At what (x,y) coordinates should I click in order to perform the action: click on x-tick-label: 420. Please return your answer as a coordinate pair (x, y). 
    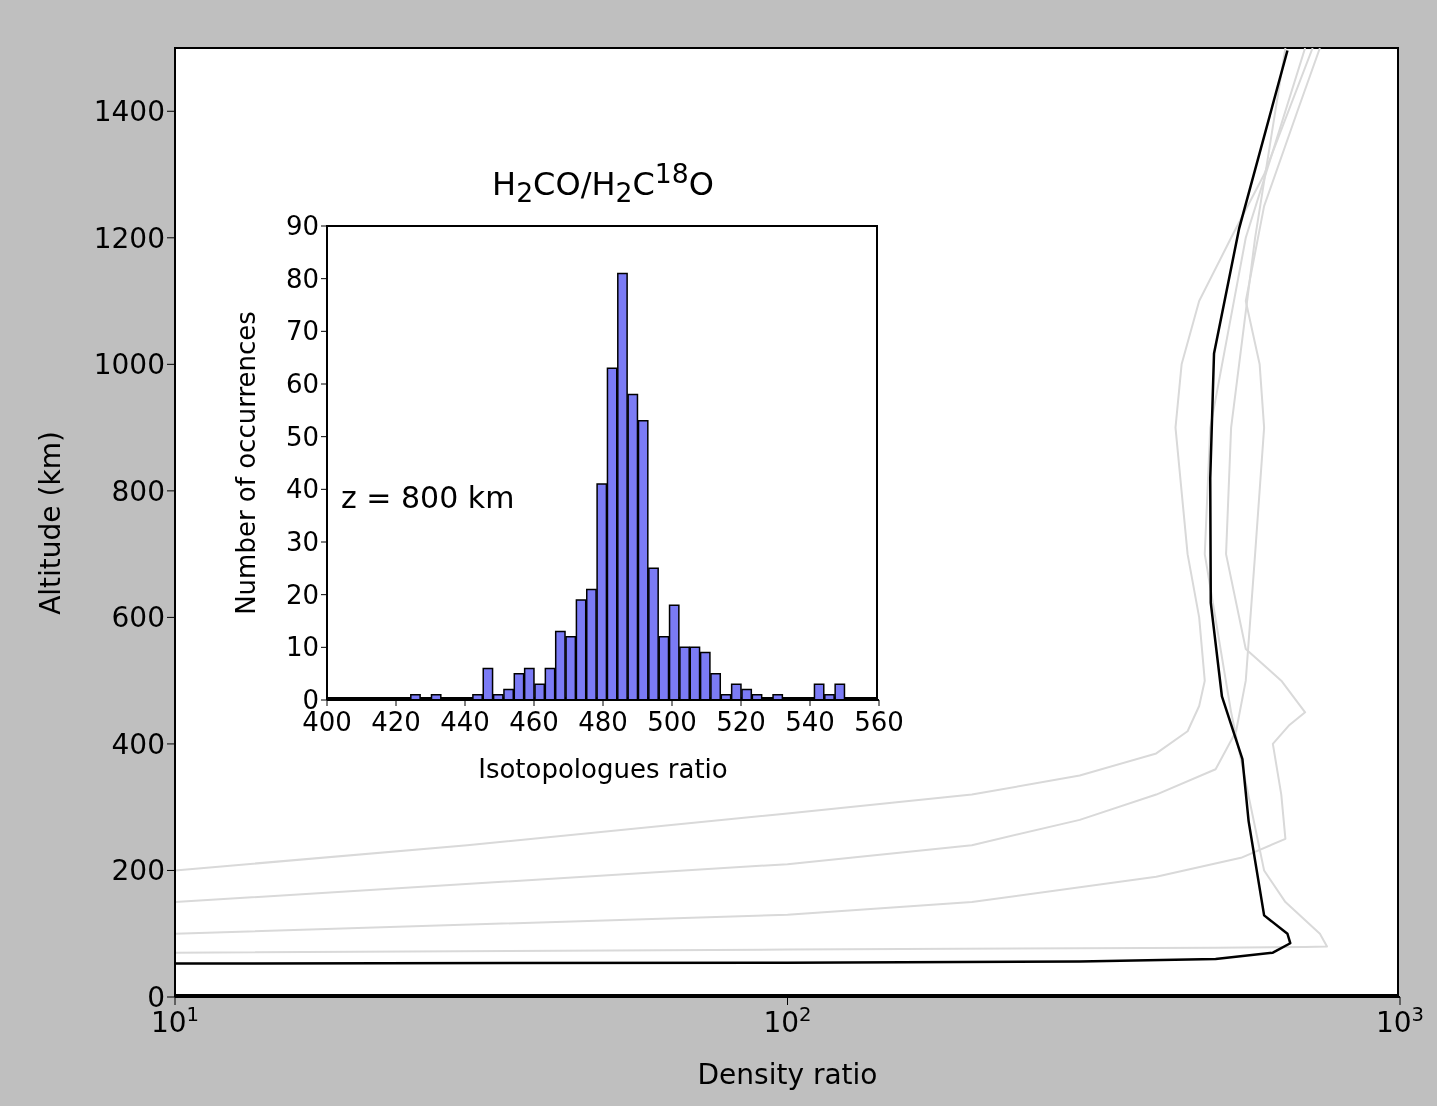
    Looking at the image, I should click on (396, 722).